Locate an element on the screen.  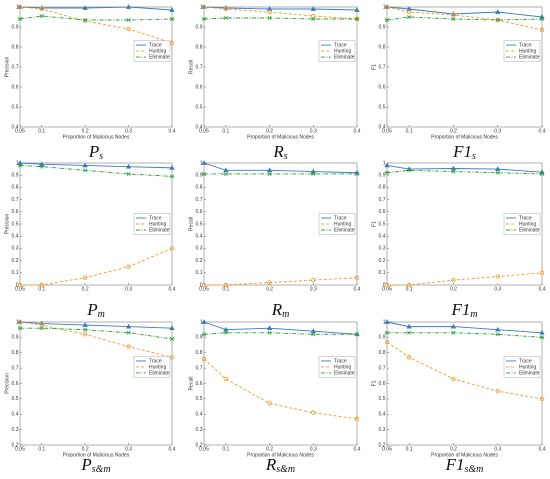
caption: Rs&m is located at coordinates (280, 465).